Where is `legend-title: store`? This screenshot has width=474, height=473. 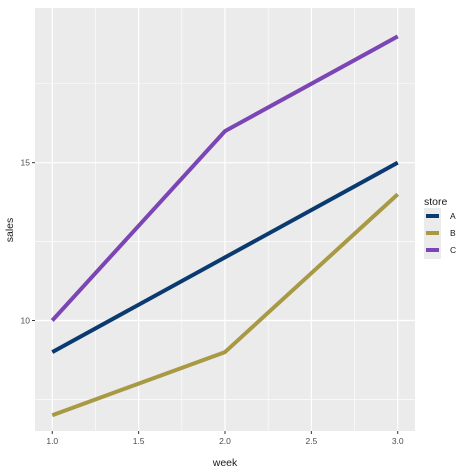
legend-title: store is located at coordinates (436, 202).